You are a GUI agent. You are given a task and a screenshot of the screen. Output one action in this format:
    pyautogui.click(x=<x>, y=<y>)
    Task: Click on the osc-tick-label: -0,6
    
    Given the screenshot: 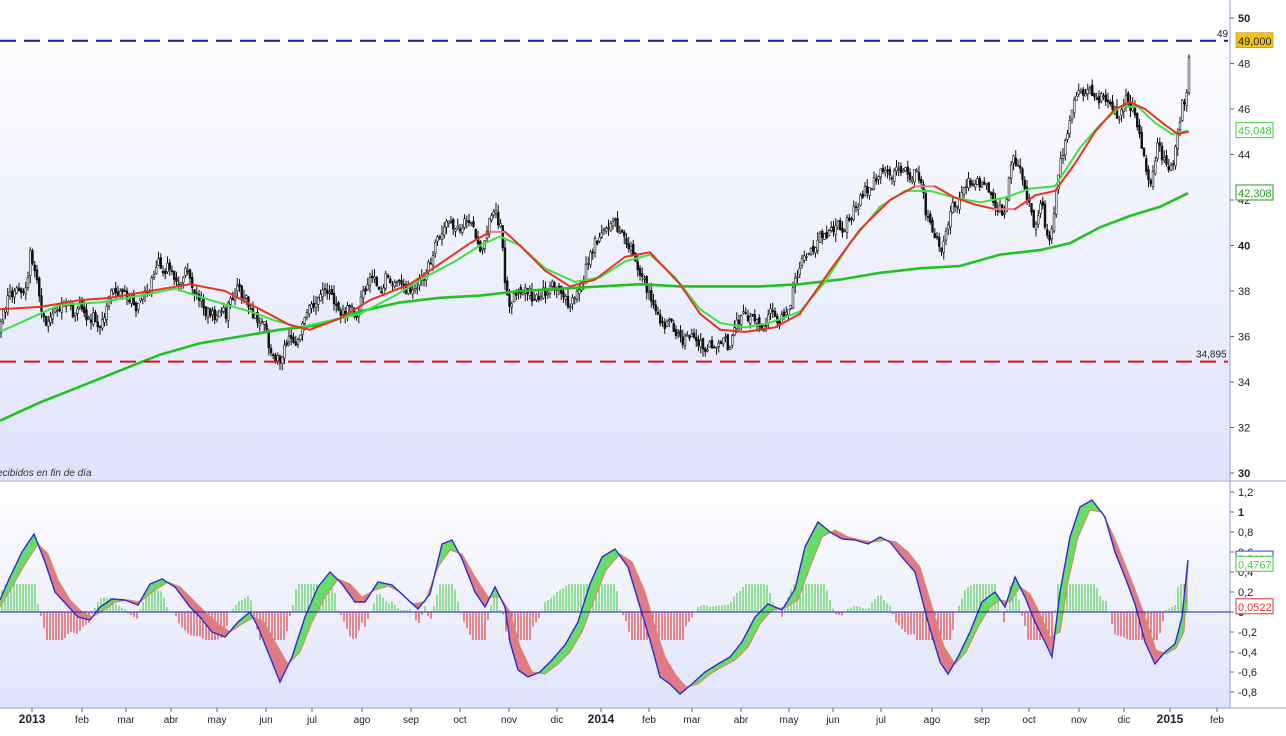 What is the action you would take?
    pyautogui.click(x=1247, y=673)
    